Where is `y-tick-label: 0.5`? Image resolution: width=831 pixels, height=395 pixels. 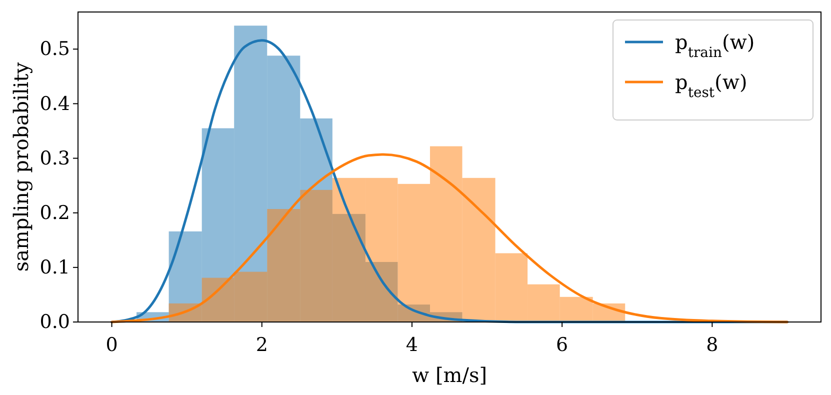
y-tick-label: 0.5 is located at coordinates (55, 49).